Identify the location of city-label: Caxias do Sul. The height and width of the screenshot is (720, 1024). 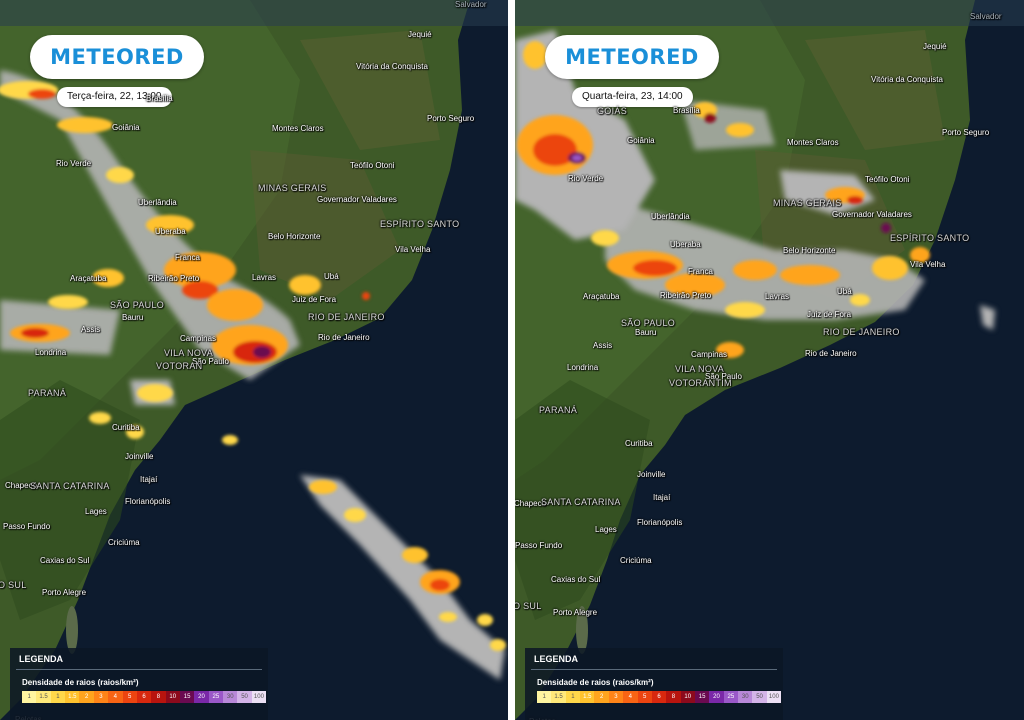
(576, 579).